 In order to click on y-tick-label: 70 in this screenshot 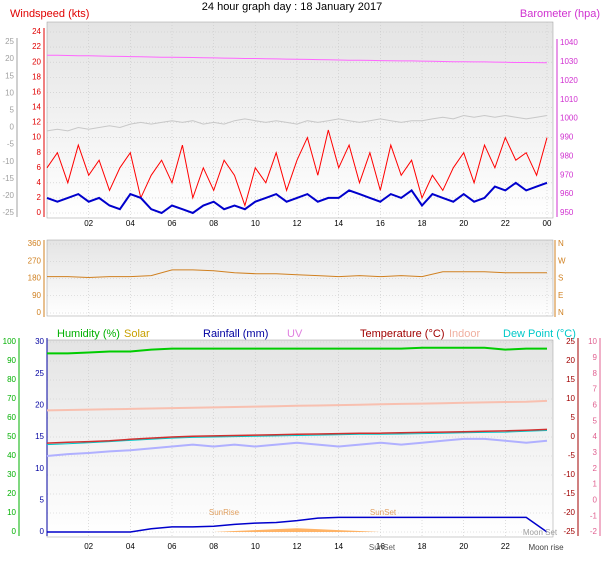, I will do `click(11, 398)`.